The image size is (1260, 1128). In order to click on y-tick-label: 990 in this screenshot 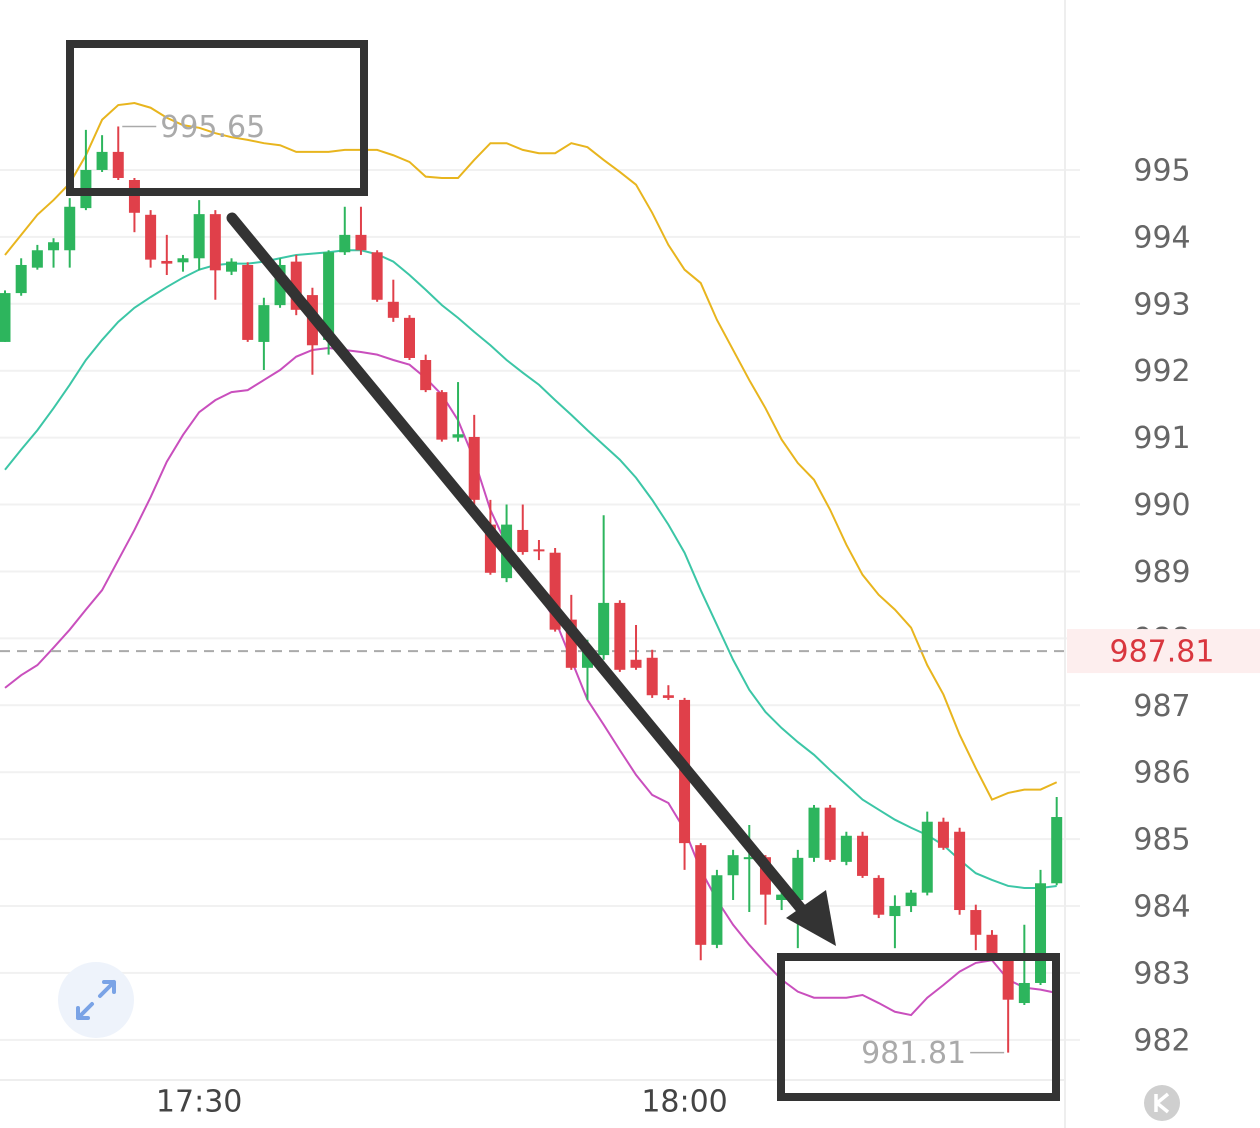, I will do `click(1161, 505)`.